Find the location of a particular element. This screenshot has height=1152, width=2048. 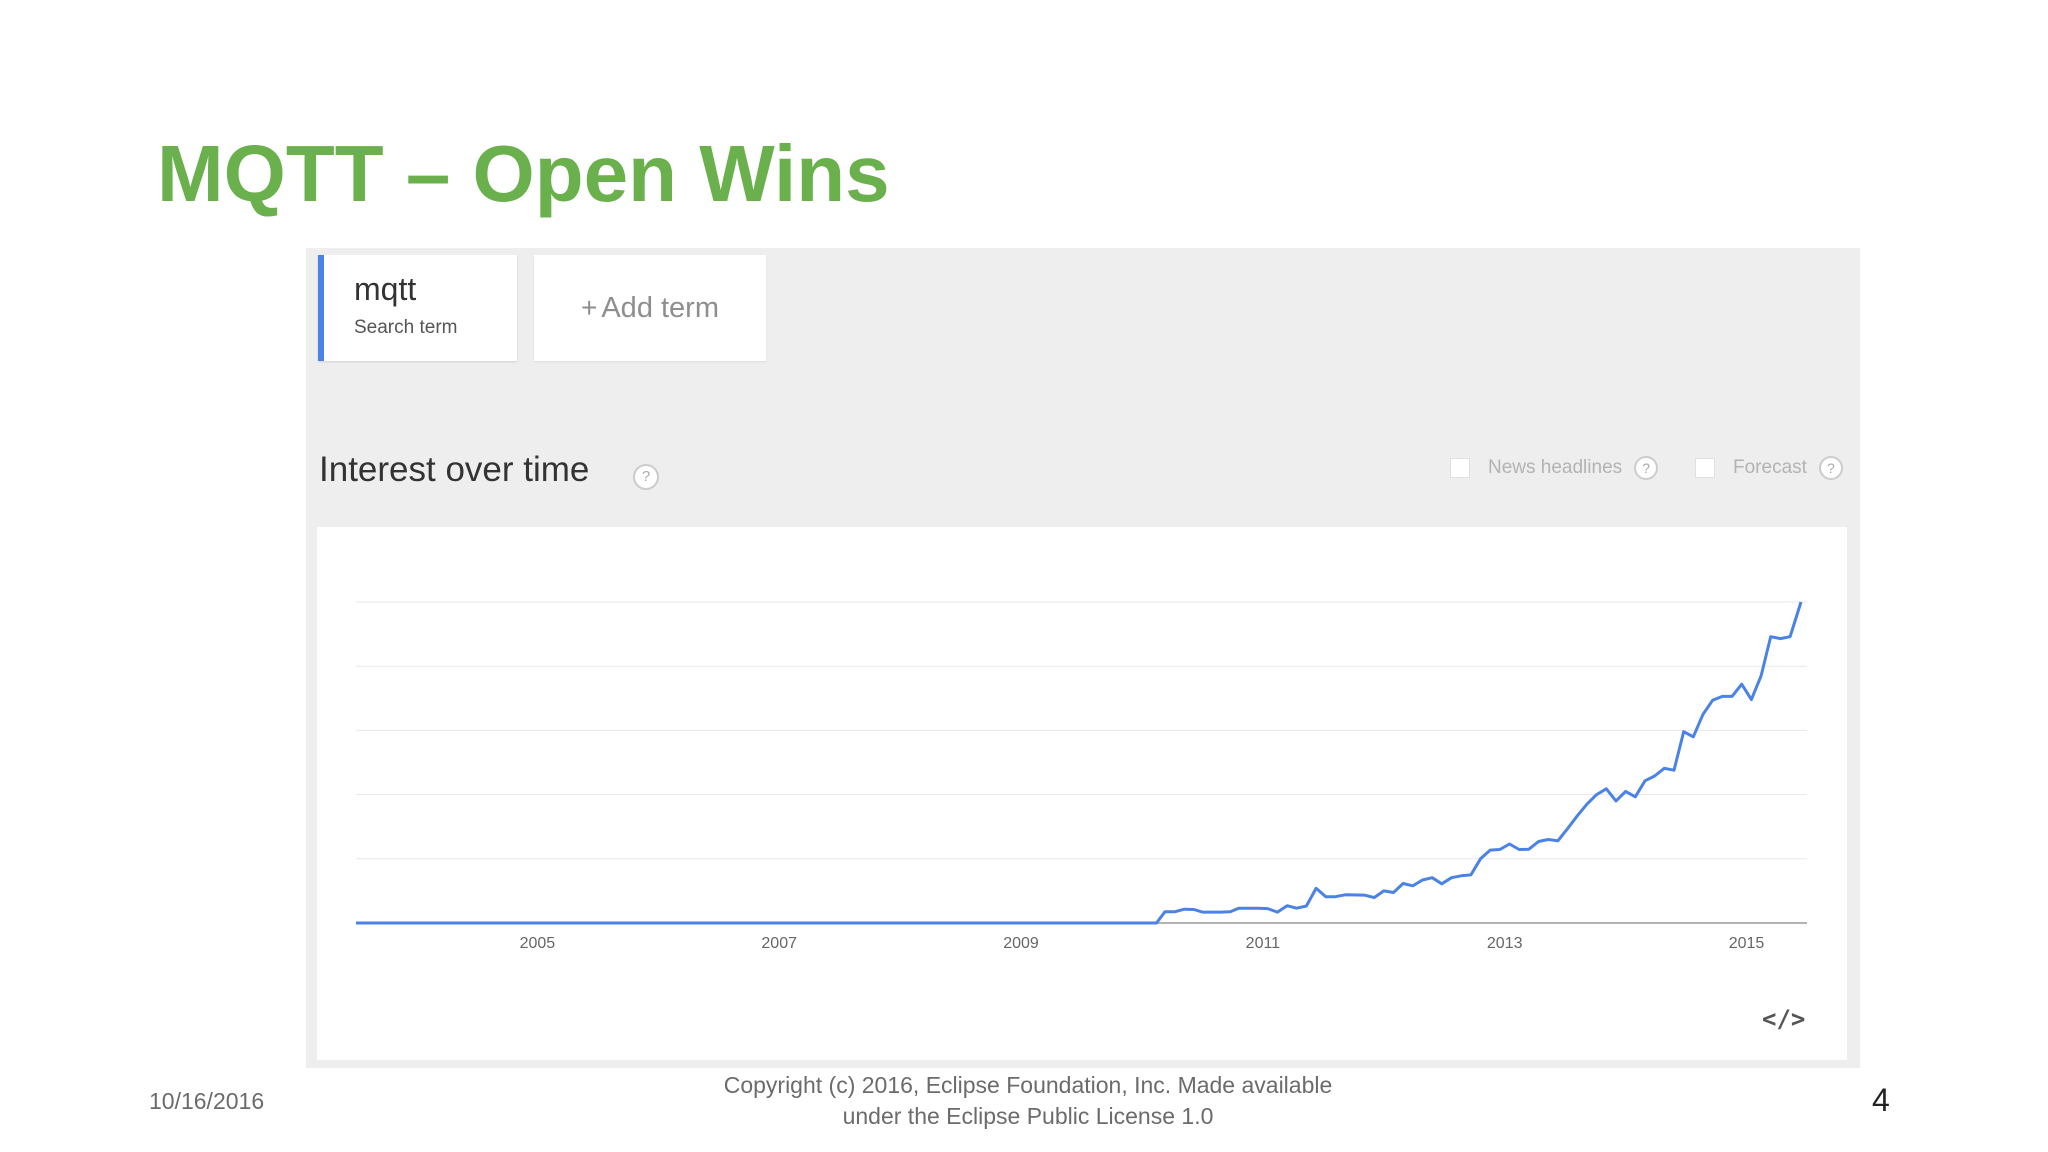

copyright-line-2: under the Eclipse Public License 1.0 is located at coordinates (1028, 1116).